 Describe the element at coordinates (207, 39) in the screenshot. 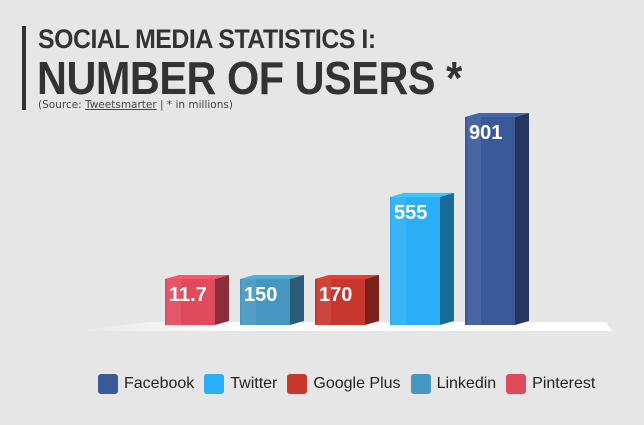

I see `chart-title-line1: SOCIAL MEDIA STATISTICS I:` at that location.